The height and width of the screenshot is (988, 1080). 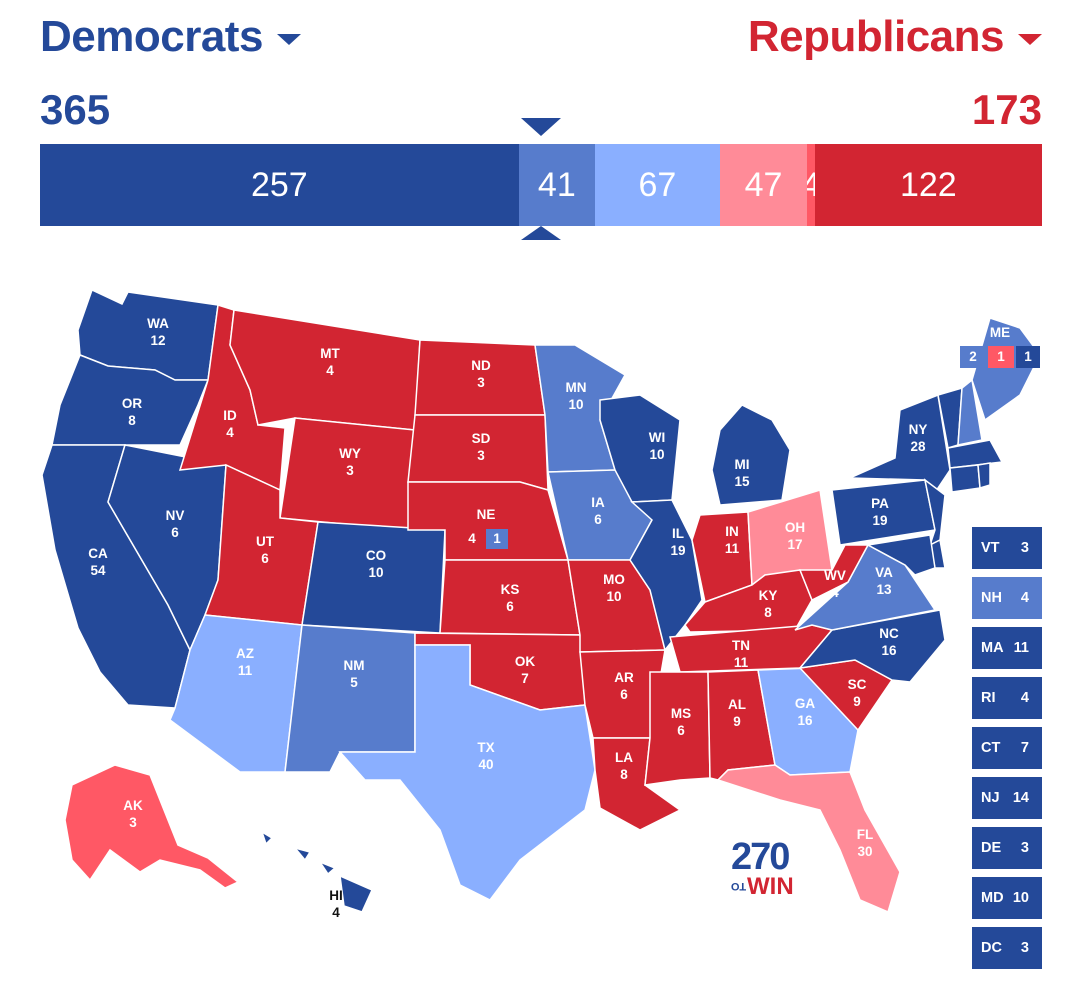 I want to click on state-wy, so click(x=347, y=474).